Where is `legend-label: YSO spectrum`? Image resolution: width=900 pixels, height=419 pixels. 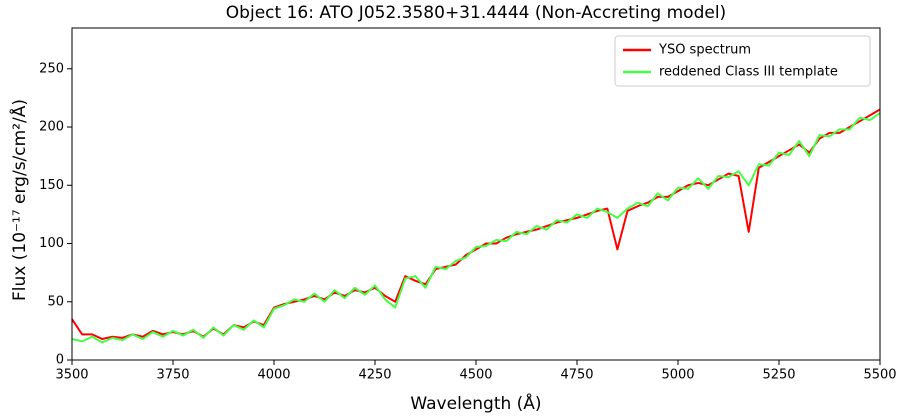 legend-label: YSO spectrum is located at coordinates (704, 50).